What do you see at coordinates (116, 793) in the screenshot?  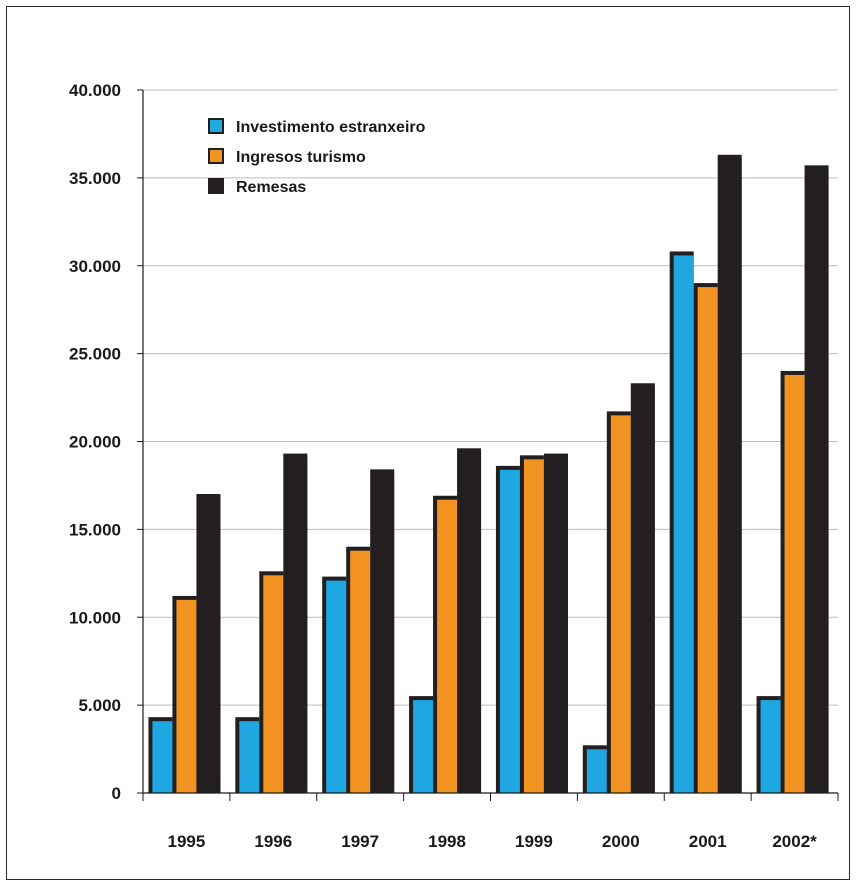 I see `y-tick-label: 0` at bounding box center [116, 793].